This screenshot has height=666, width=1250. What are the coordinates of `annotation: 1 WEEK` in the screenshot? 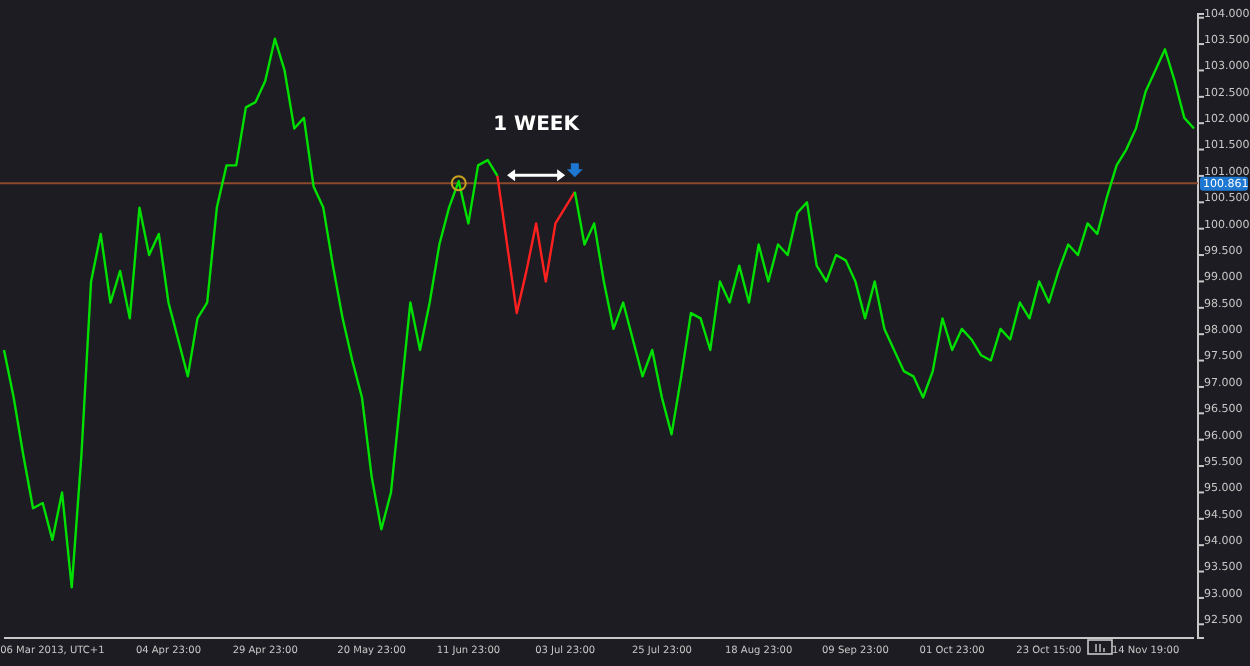 It's located at (537, 125).